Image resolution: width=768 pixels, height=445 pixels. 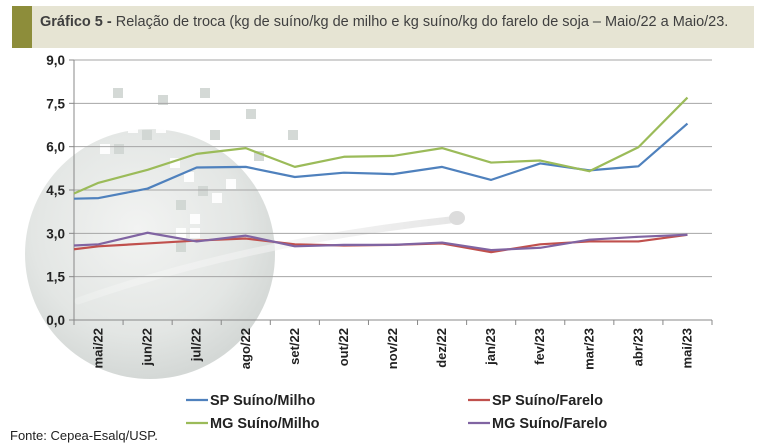 I want to click on y-tick-label: 9,0, so click(x=55, y=60).